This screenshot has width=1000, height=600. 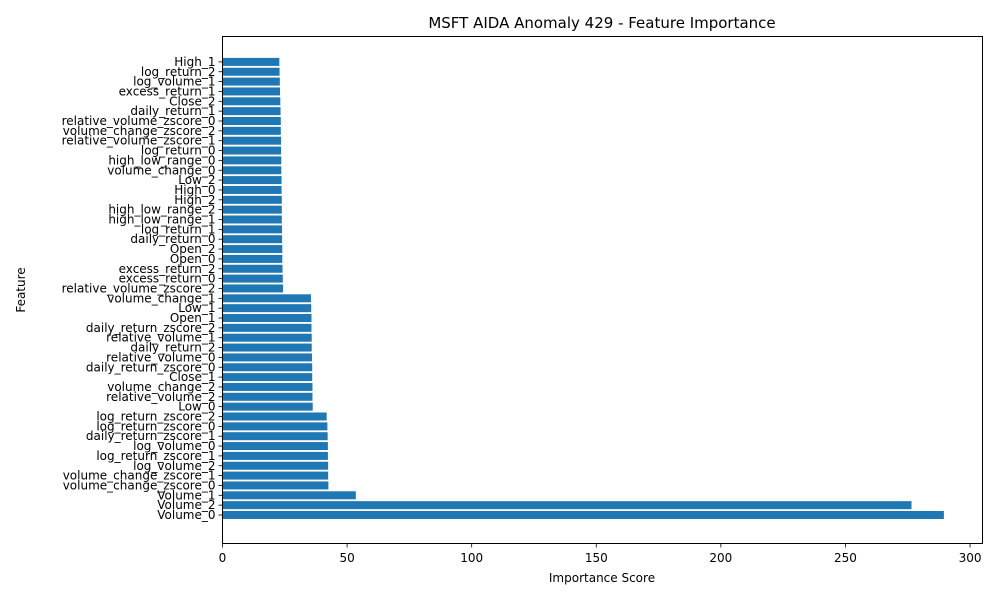 I want to click on x-tick-label: 150, so click(x=596, y=558).